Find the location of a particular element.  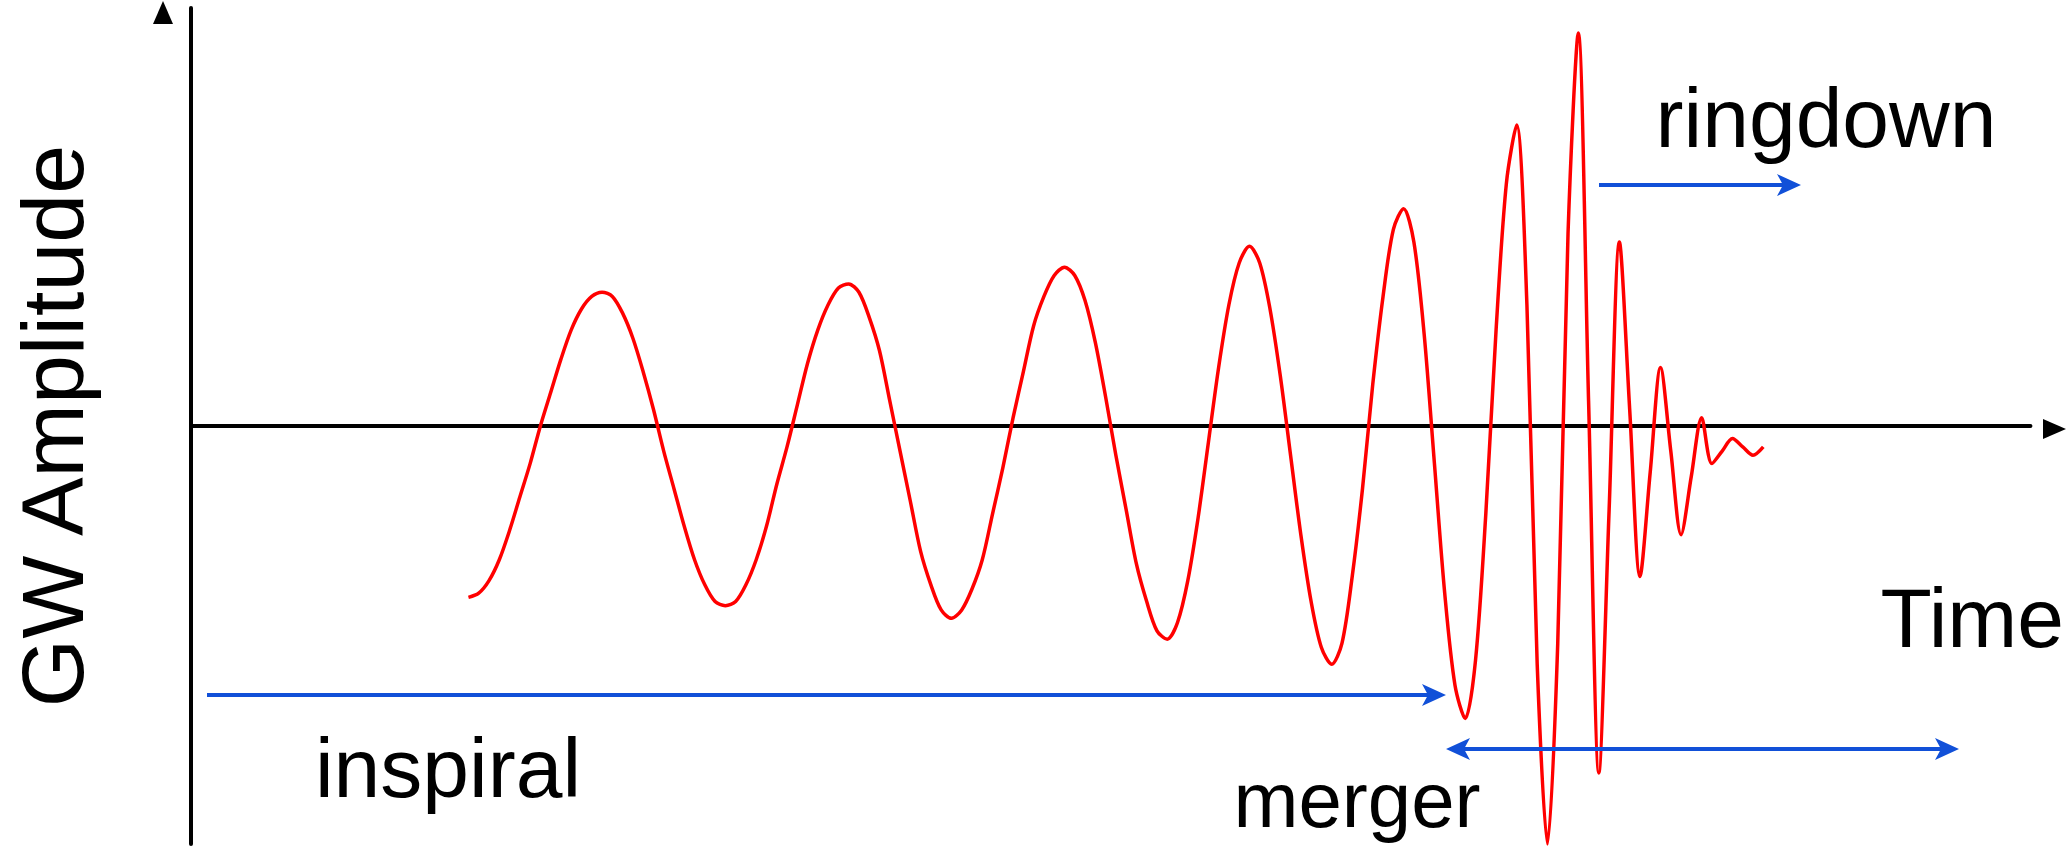

annotation: merger is located at coordinates (1357, 800).